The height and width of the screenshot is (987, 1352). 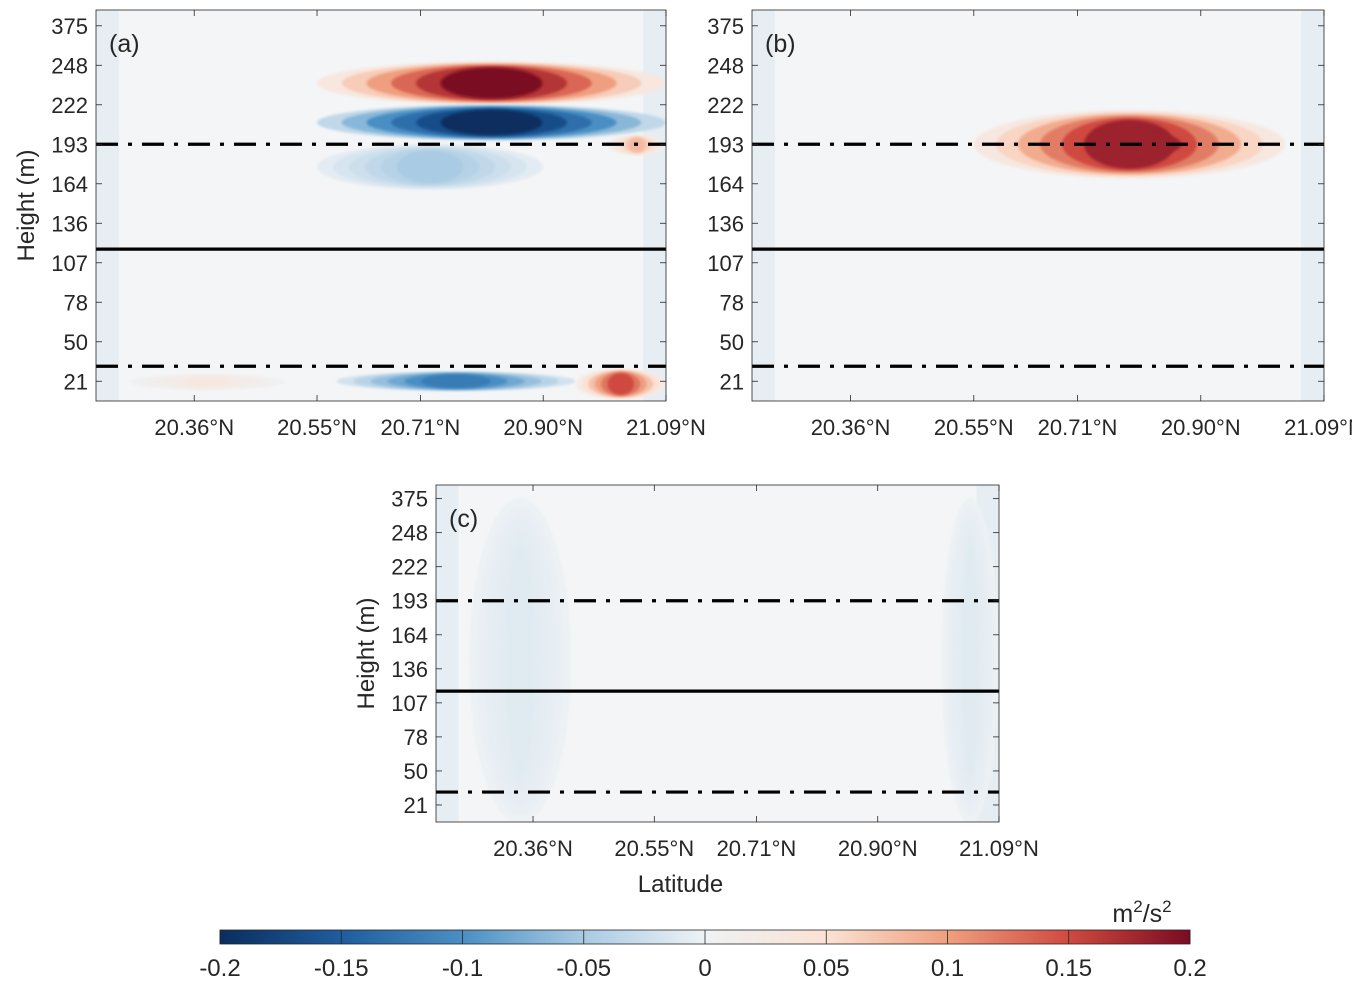 I want to click on colorbar: -0.2 -0.15 -0.1 -0.05 0 0.05 0.1 0.15 0.2m2/s2, so click(x=702, y=939).